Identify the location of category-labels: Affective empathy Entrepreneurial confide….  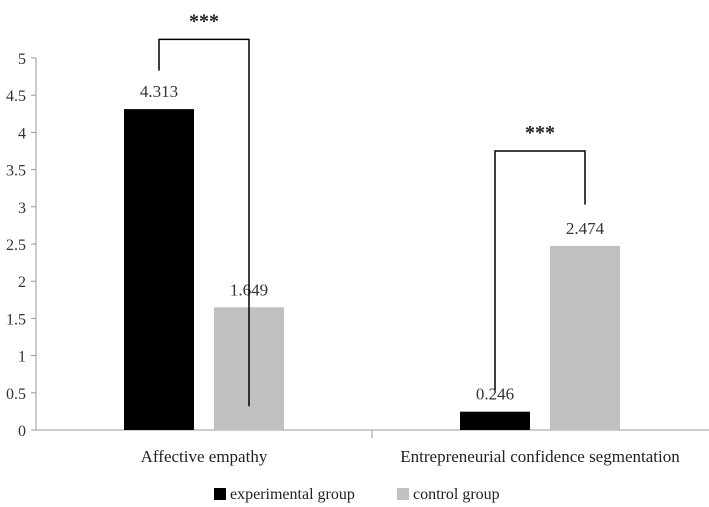
(411, 456).